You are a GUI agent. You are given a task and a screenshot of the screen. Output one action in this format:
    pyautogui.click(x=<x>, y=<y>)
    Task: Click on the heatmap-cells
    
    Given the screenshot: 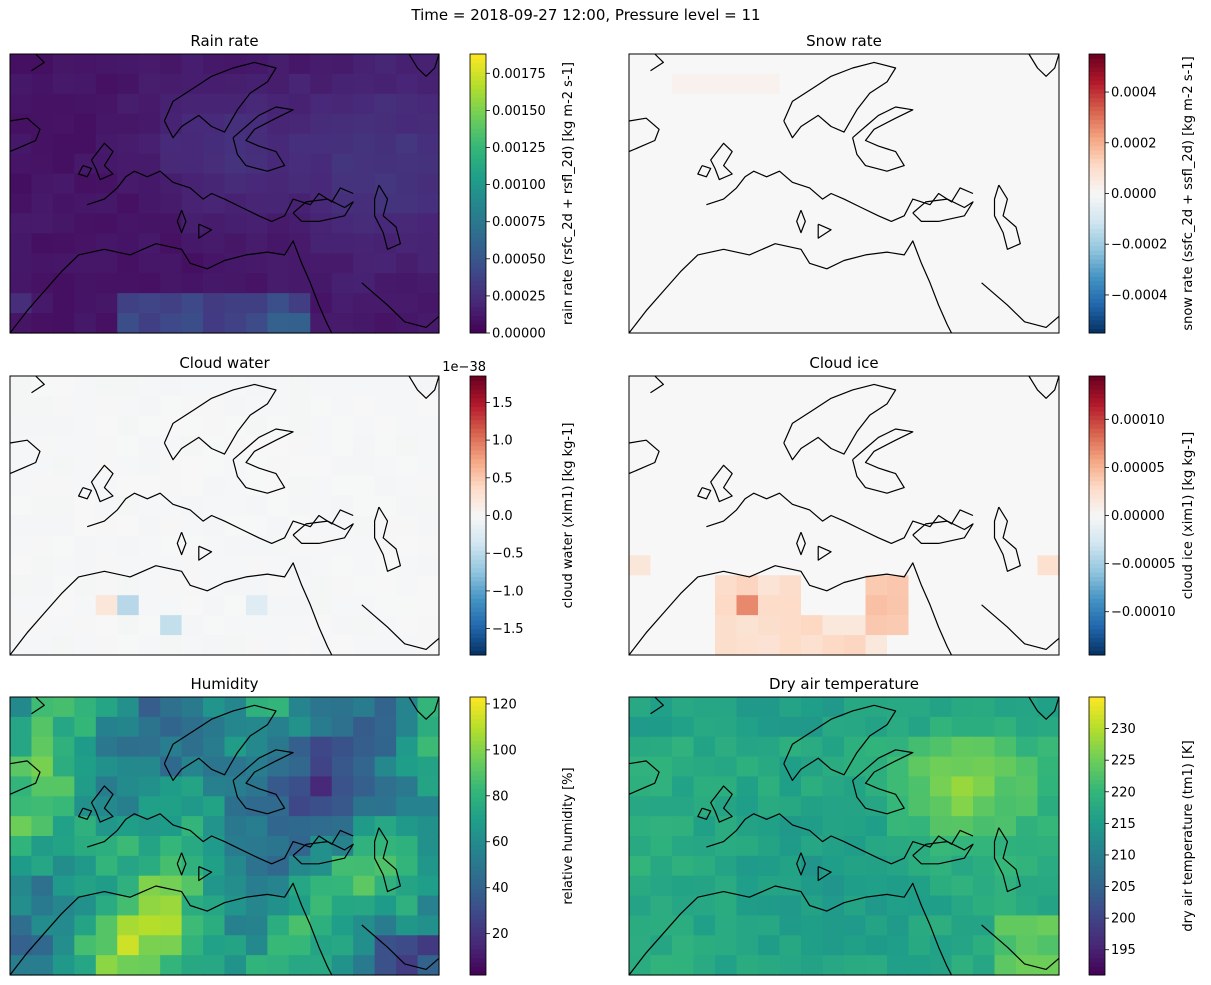 What is the action you would take?
    pyautogui.click(x=844, y=836)
    